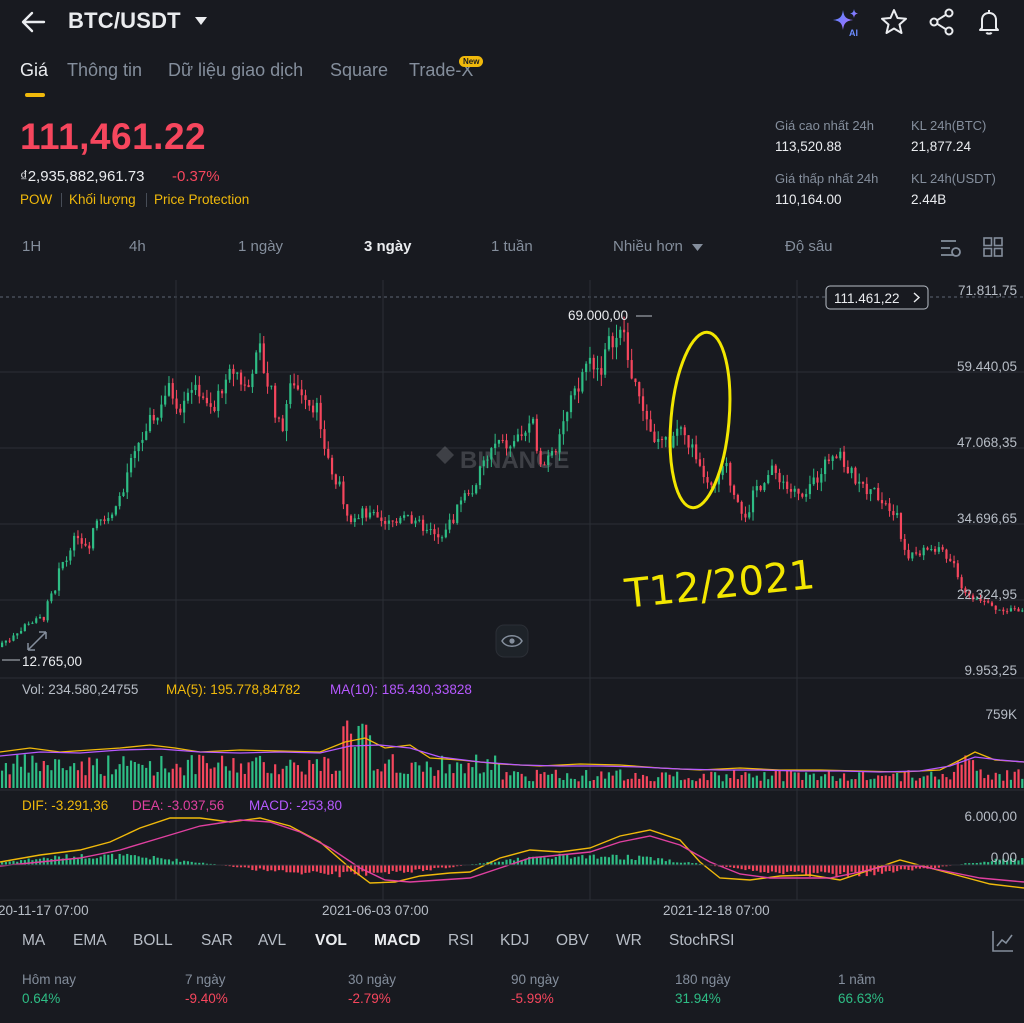 This screenshot has width=1024, height=1023. Describe the element at coordinates (989, 22) in the screenshot. I see `bell-icon` at that location.